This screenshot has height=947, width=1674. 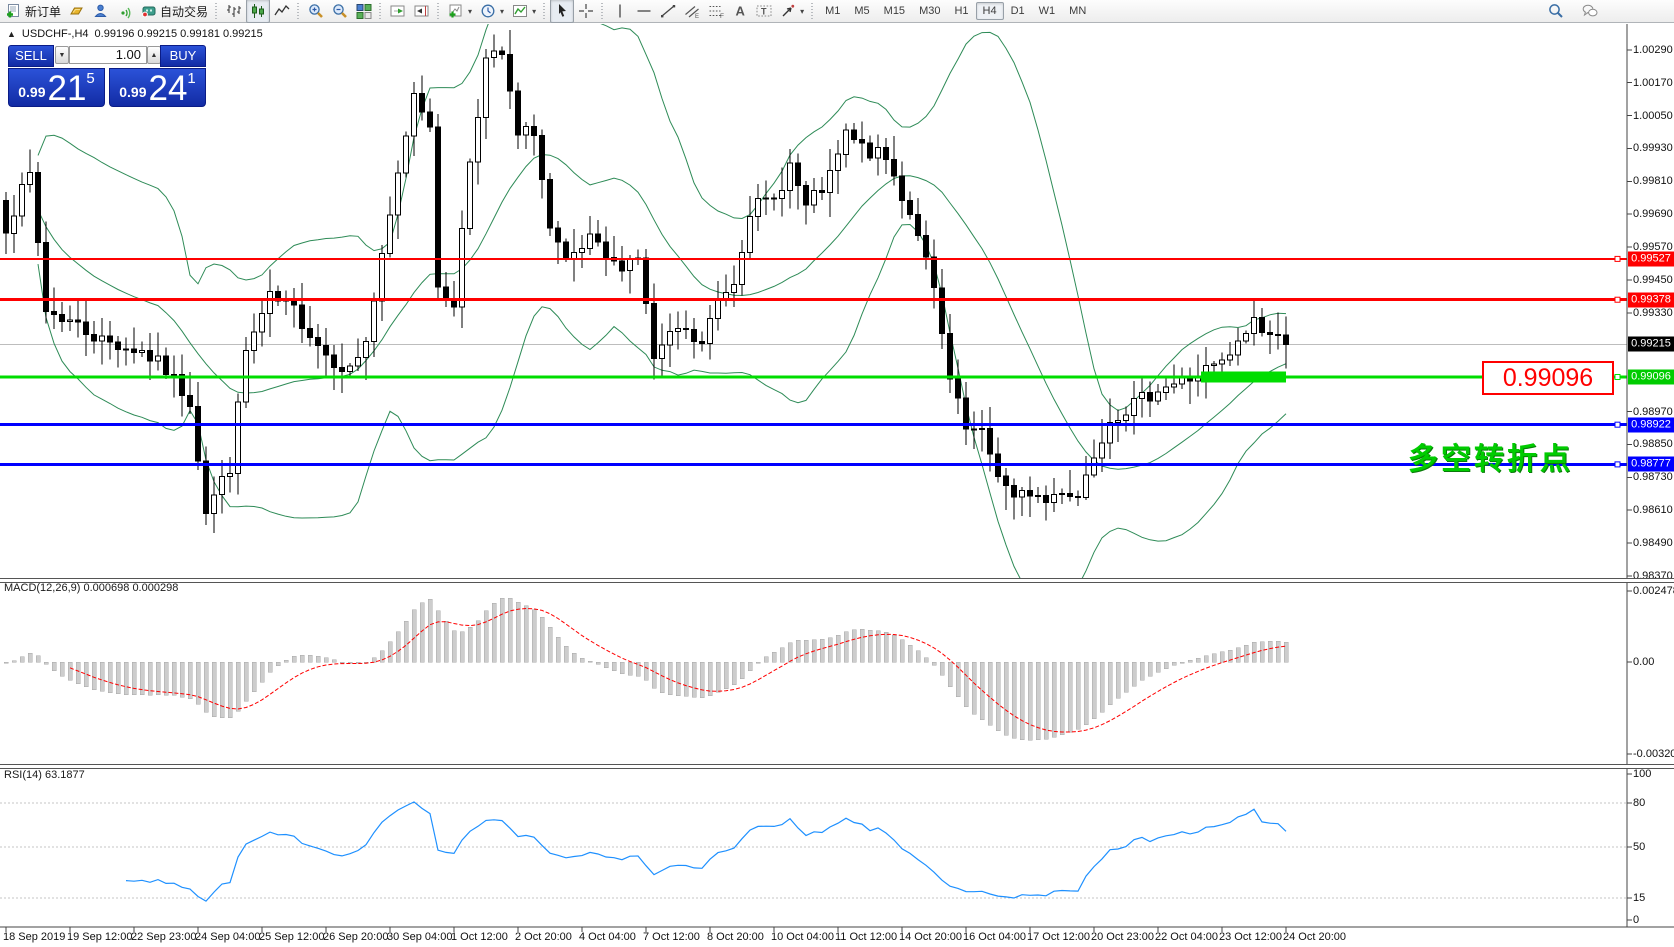 I want to click on timeframe-h4-button: H4, so click(x=989, y=11).